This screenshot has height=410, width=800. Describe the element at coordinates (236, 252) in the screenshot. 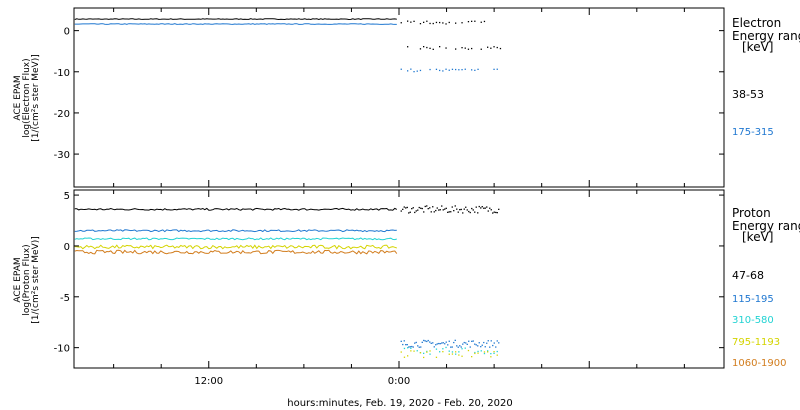

I see `proton-series-4-trace-before` at that location.